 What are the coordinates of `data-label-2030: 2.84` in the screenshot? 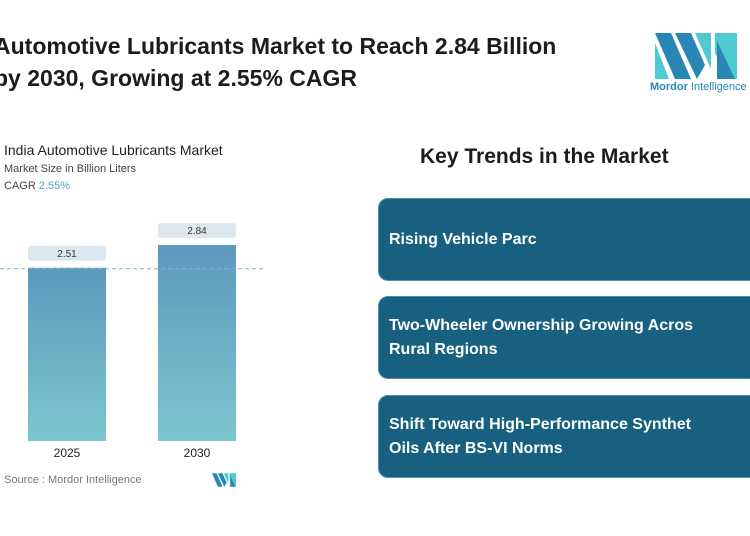 It's located at (197, 231).